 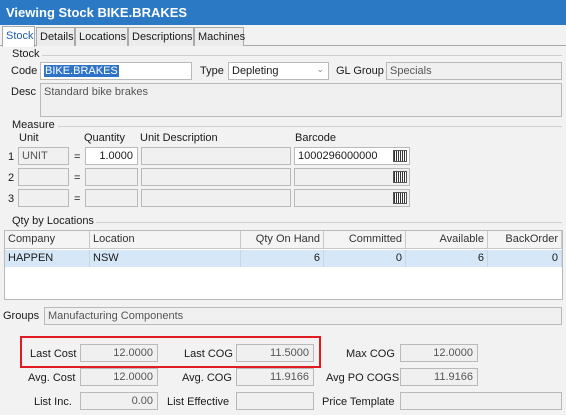 I want to click on column-header-qty-on-hand: Qty On Hand, so click(x=282, y=240).